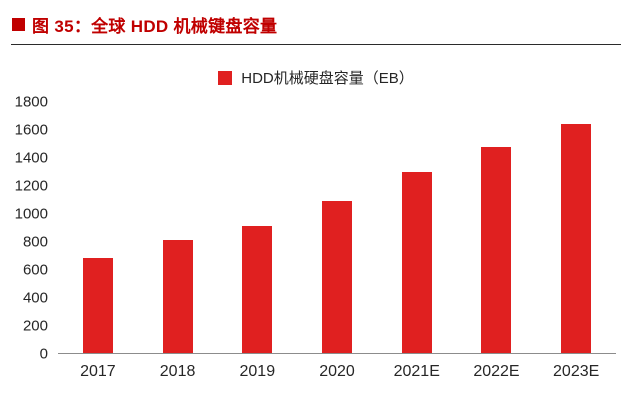 This screenshot has width=632, height=419. Describe the element at coordinates (31, 130) in the screenshot. I see `y-axis-tick-label: 1600` at that location.